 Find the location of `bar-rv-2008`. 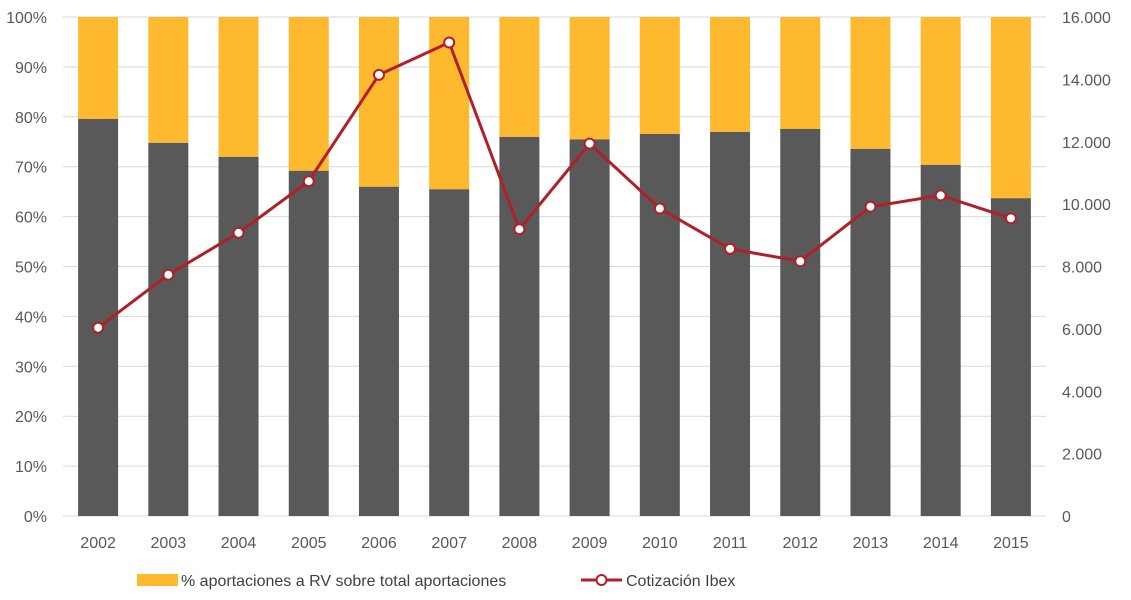

bar-rv-2008 is located at coordinates (519, 77).